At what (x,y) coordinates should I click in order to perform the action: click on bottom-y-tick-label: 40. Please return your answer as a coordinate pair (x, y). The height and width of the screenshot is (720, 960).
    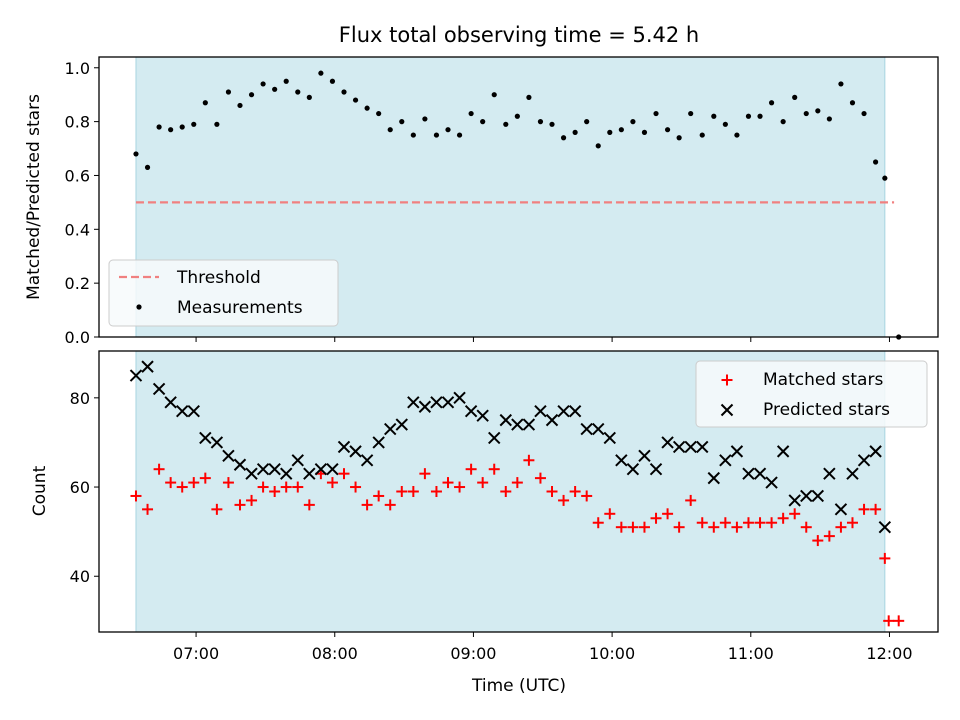
    Looking at the image, I should click on (80, 576).